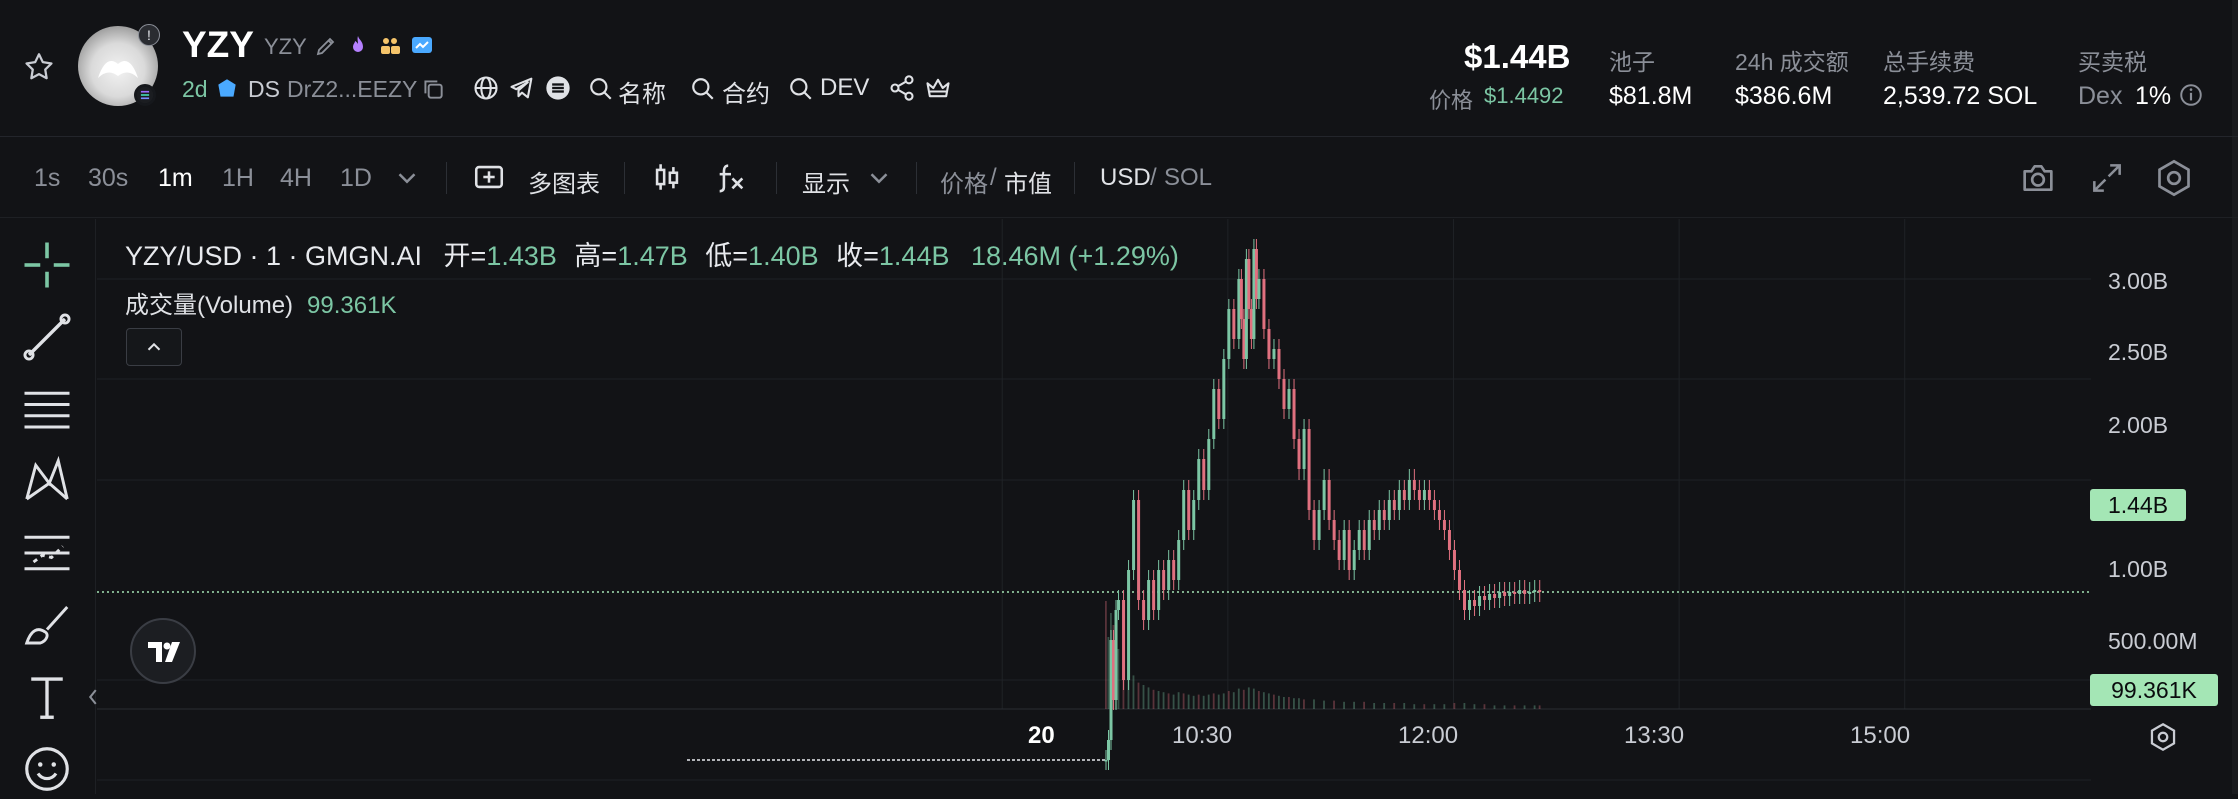  Describe the element at coordinates (564, 184) in the screenshot. I see `multi-chart-button: 多图表` at that location.